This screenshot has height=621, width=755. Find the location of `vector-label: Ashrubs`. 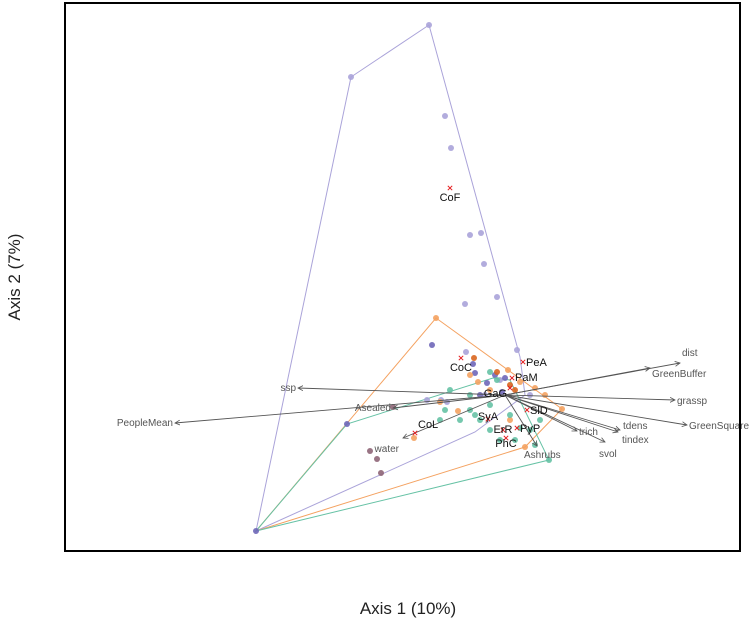

vector-label: Ashrubs is located at coordinates (542, 455).